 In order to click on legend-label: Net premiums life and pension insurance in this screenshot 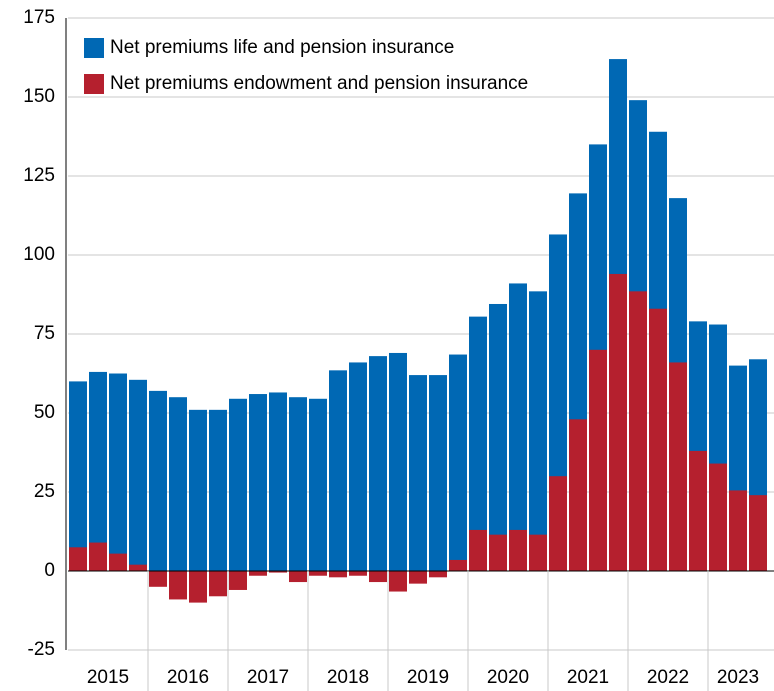, I will do `click(282, 47)`.